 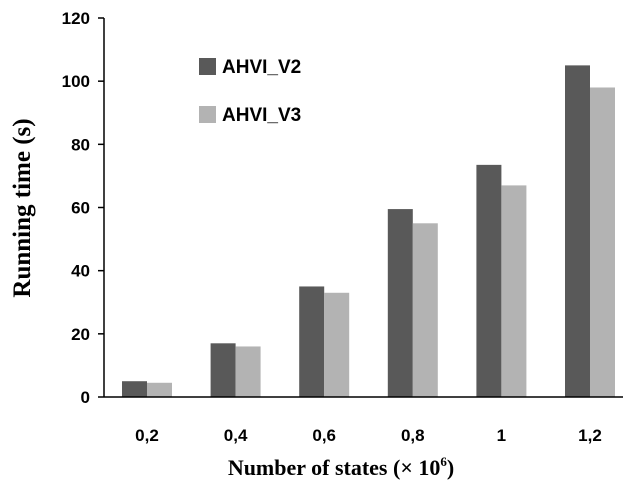 What do you see at coordinates (501, 435) in the screenshot?
I see `x-tick-label: 1` at bounding box center [501, 435].